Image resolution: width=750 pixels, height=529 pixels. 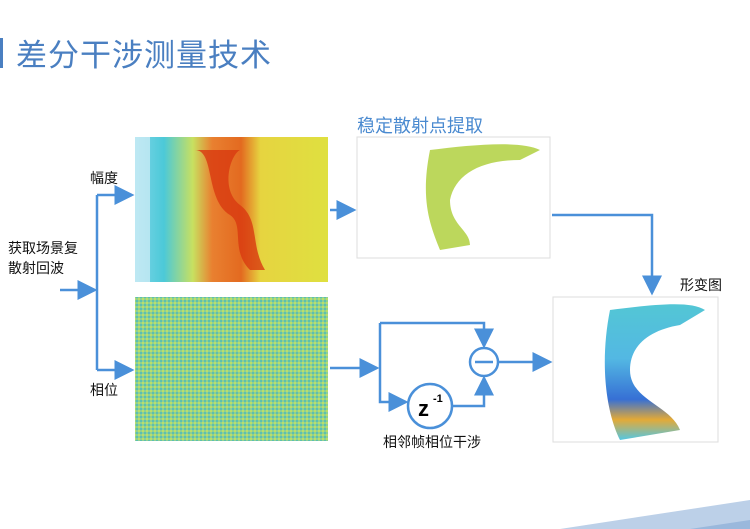 What do you see at coordinates (720, 524) in the screenshot?
I see `footer-decoration-dark` at bounding box center [720, 524].